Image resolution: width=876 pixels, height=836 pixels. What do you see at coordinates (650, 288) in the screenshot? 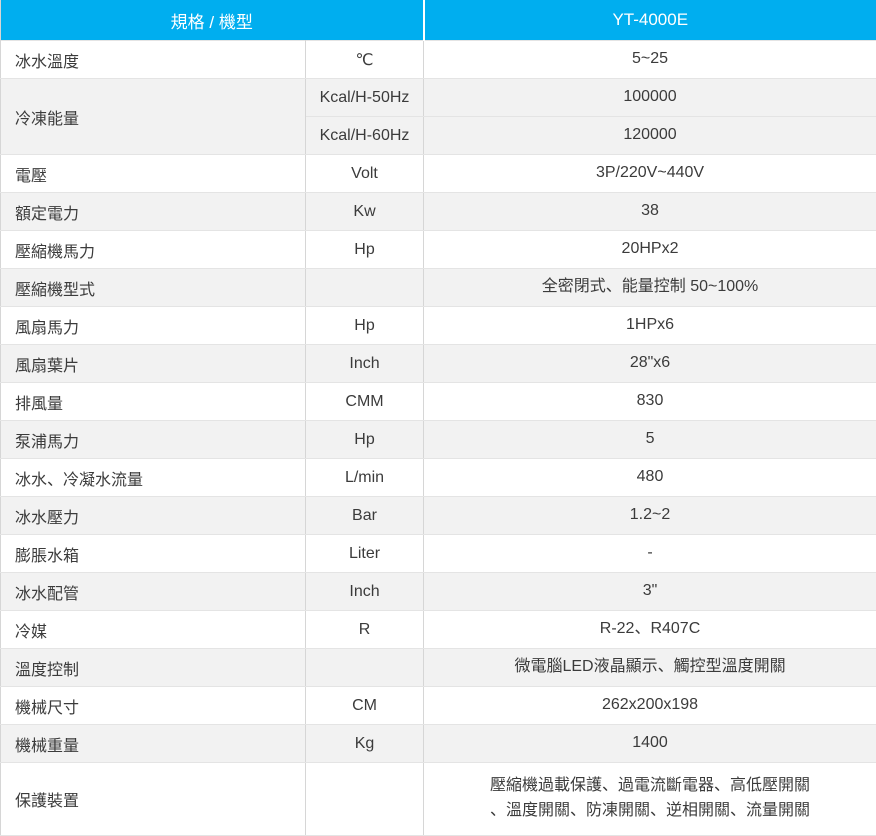
I see `spec-value: 全密閉式、能量控制 50~100%` at bounding box center [650, 288].